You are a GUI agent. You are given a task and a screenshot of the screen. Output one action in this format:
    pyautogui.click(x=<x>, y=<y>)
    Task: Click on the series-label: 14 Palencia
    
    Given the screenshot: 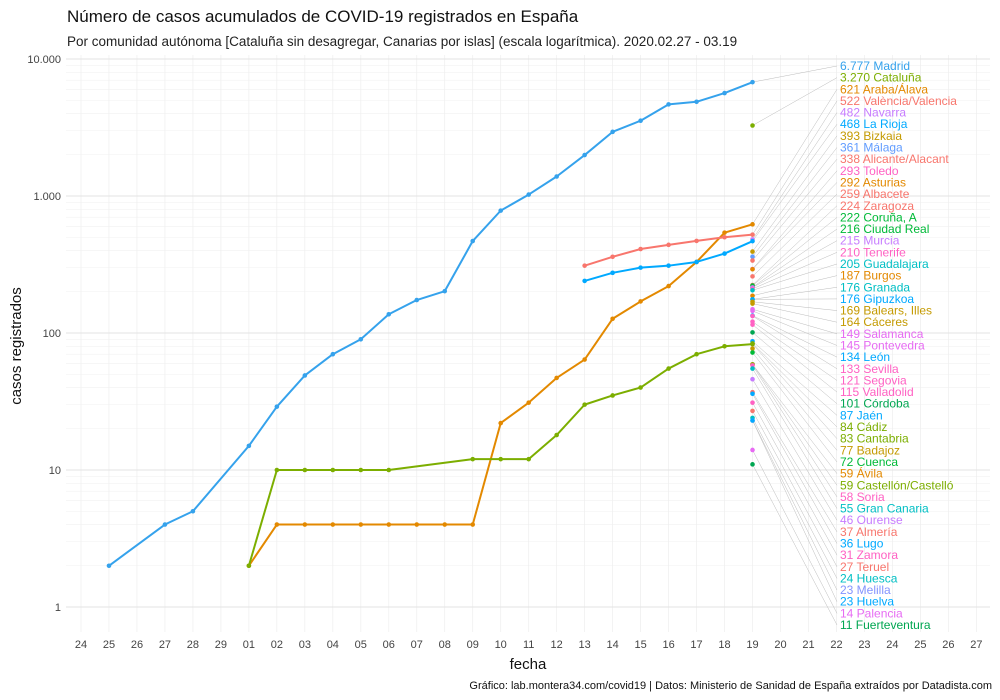 What is the action you would take?
    pyautogui.click(x=871, y=613)
    